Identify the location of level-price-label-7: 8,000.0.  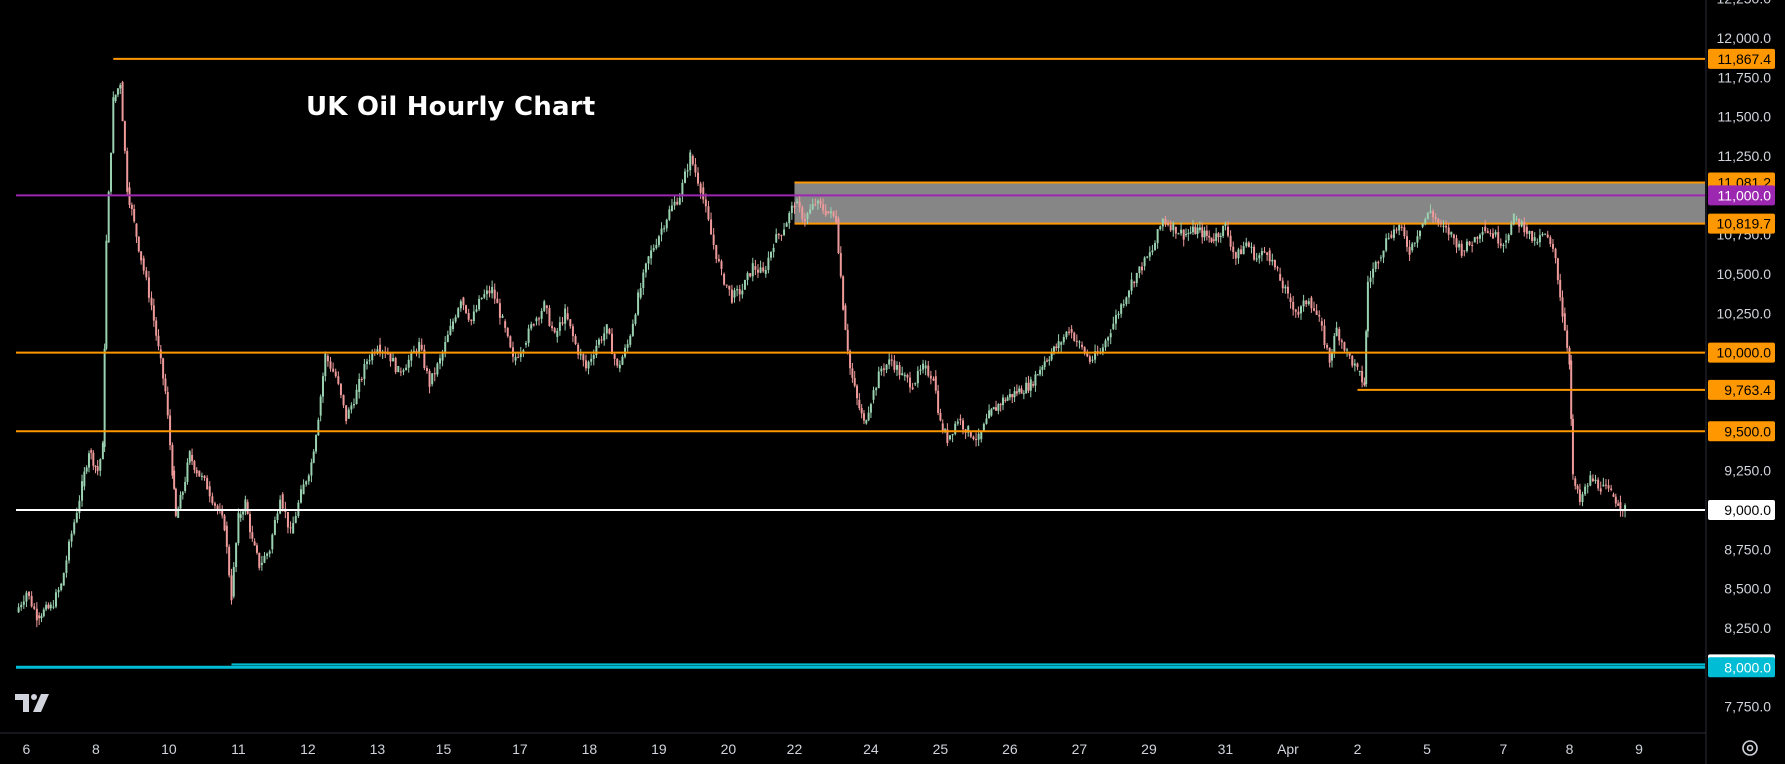
(1747, 667).